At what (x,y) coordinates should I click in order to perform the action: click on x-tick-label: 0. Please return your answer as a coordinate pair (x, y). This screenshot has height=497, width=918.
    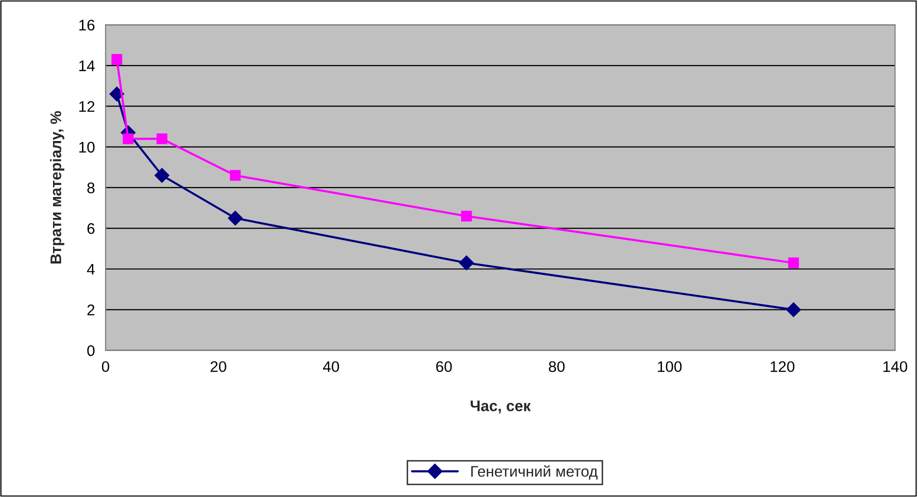
    Looking at the image, I should click on (106, 366).